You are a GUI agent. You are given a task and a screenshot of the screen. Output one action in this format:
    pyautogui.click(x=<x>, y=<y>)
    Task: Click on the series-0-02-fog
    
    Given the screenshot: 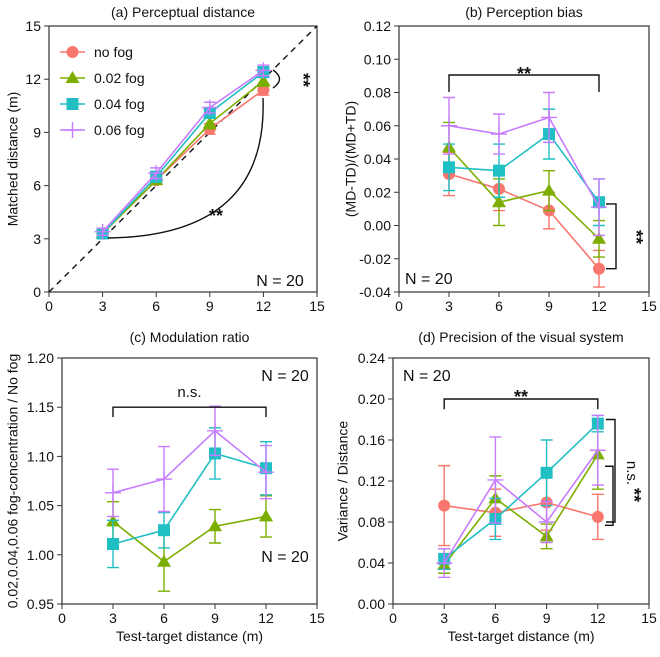 What is the action you would take?
    pyautogui.click(x=189, y=543)
    